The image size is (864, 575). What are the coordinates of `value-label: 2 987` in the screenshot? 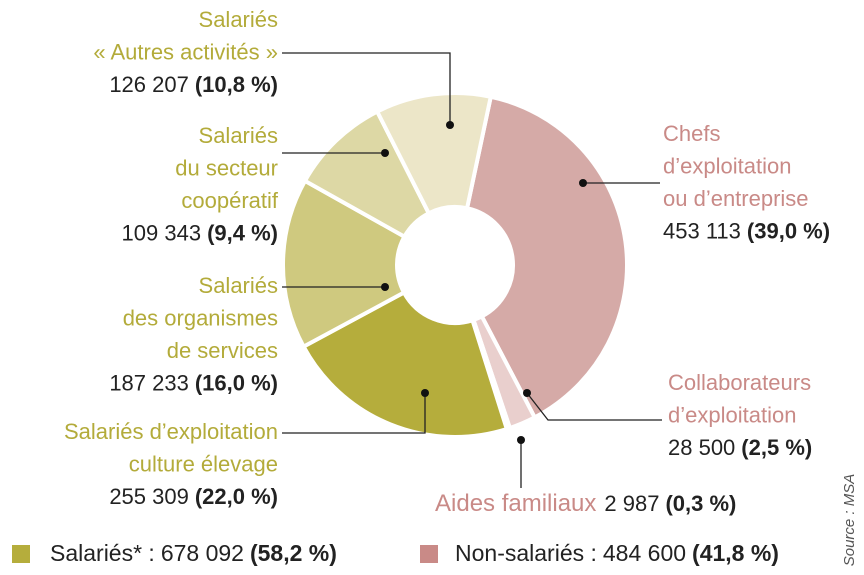 It's located at (631, 503).